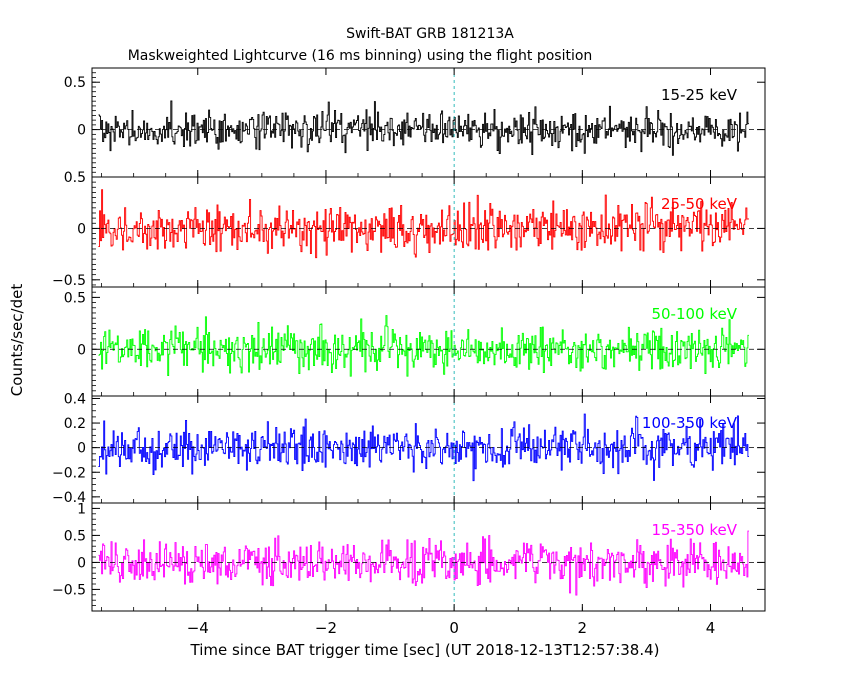  I want to click on x-tick-label: 0, so click(454, 628).